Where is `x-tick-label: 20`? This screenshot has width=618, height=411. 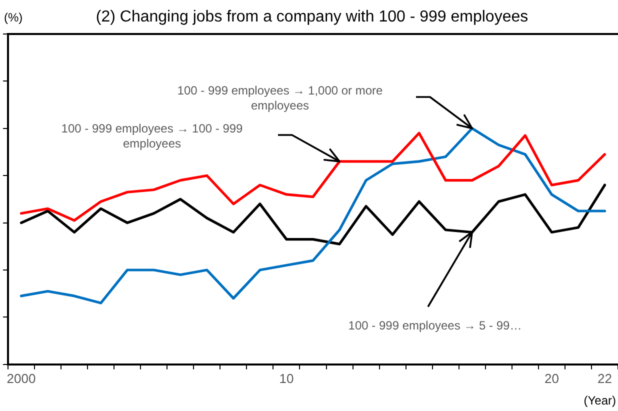
x-tick-label: 20 is located at coordinates (551, 378).